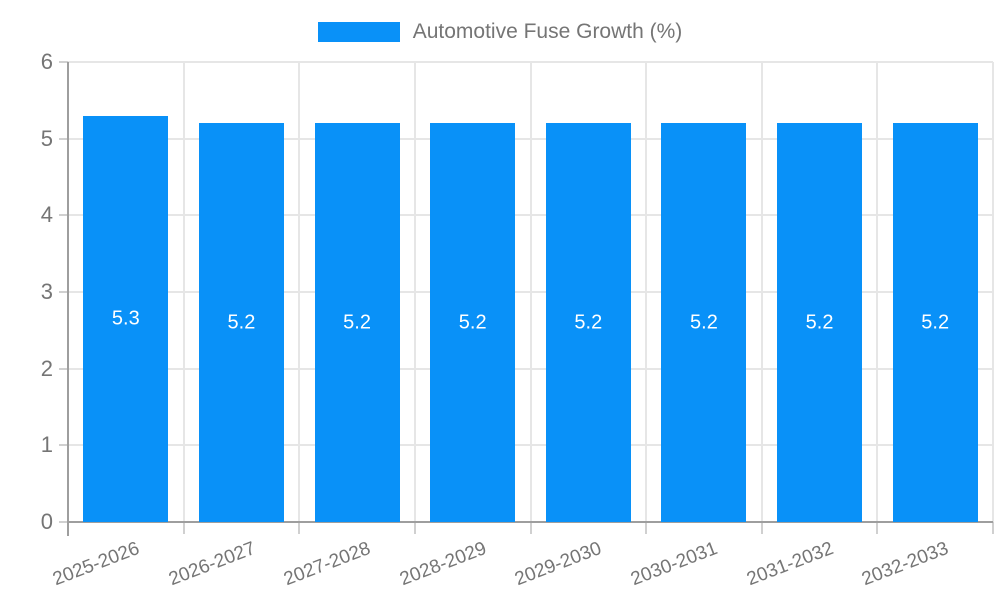 The image size is (1000, 600). Describe the element at coordinates (443, 564) in the screenshot. I see `x-axis-label: 2028-2029` at that location.